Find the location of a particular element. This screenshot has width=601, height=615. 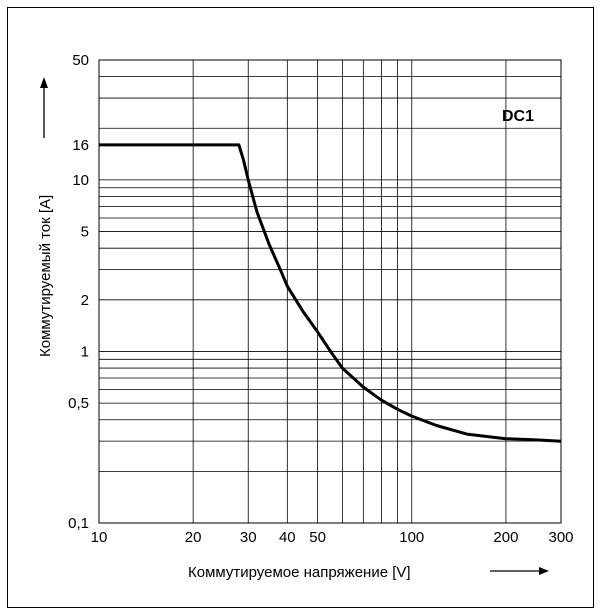

x-tick-label: 10 is located at coordinates (99, 537).